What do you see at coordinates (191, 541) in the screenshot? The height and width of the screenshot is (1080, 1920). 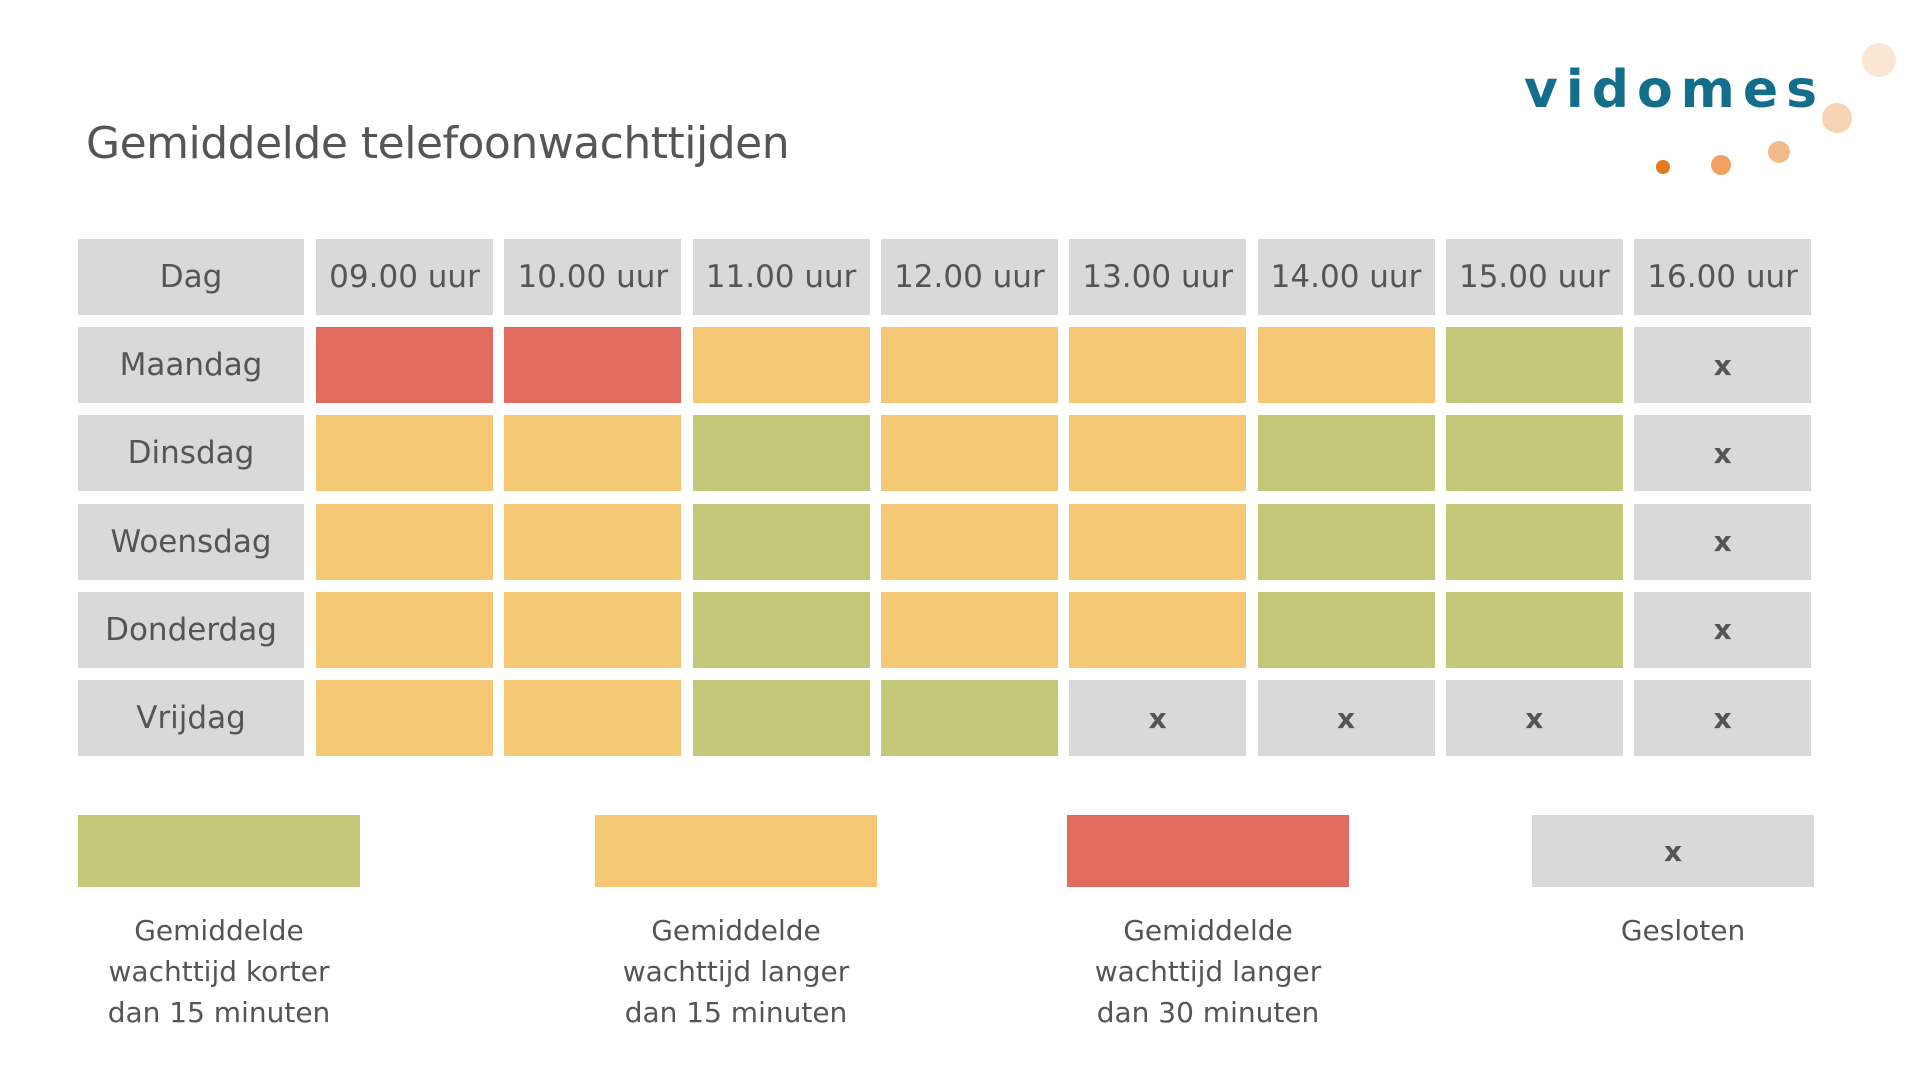 I see `row-day-label: Woensdag` at bounding box center [191, 541].